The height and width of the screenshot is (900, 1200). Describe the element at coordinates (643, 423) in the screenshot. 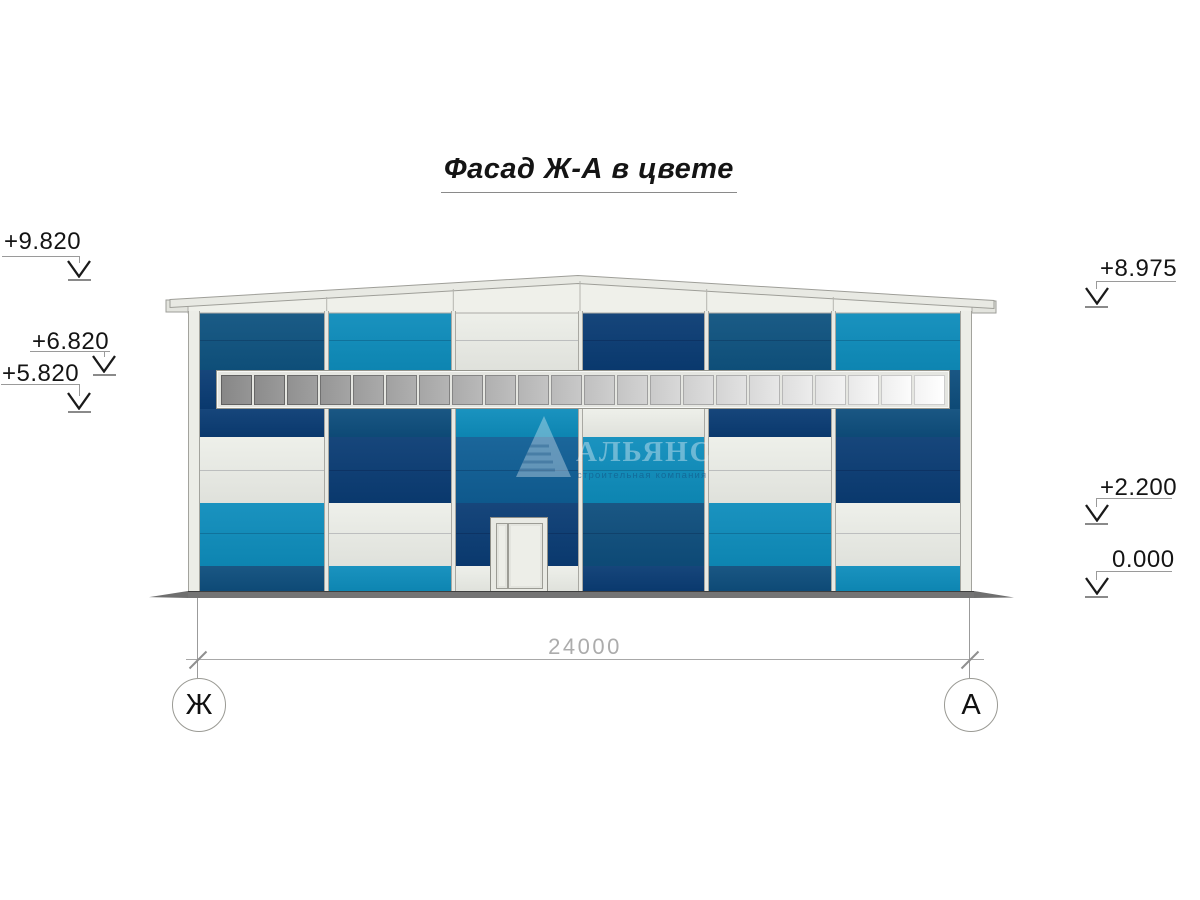

I see `facade-panel-4-a` at that location.